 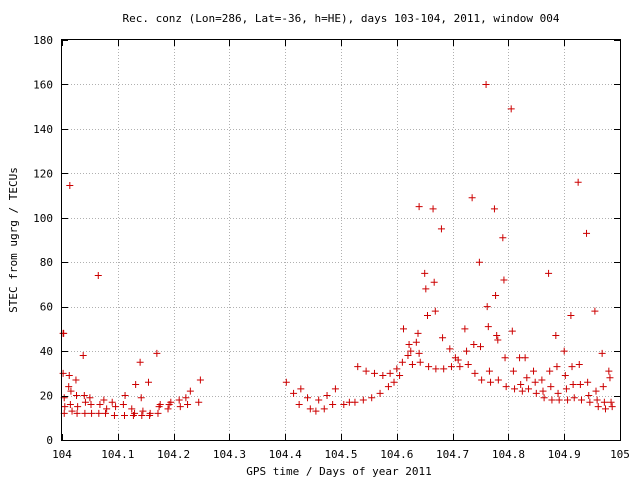 What do you see at coordinates (49, 440) in the screenshot?
I see `y-tick-label: 0` at bounding box center [49, 440].